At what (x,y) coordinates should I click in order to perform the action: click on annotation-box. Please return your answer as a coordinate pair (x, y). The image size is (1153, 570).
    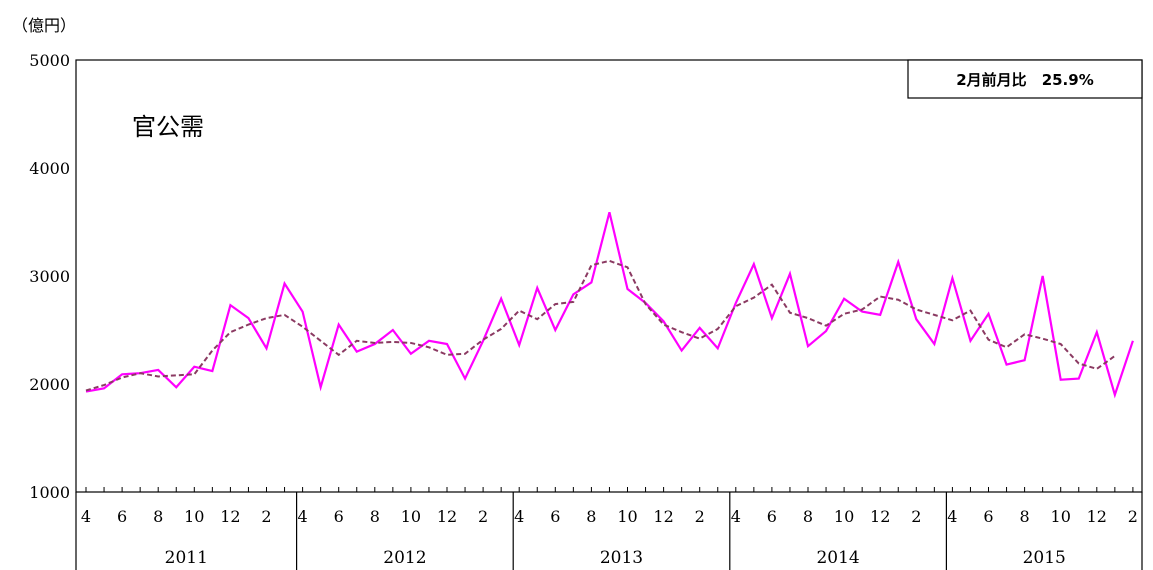
    Looking at the image, I should click on (1025, 79).